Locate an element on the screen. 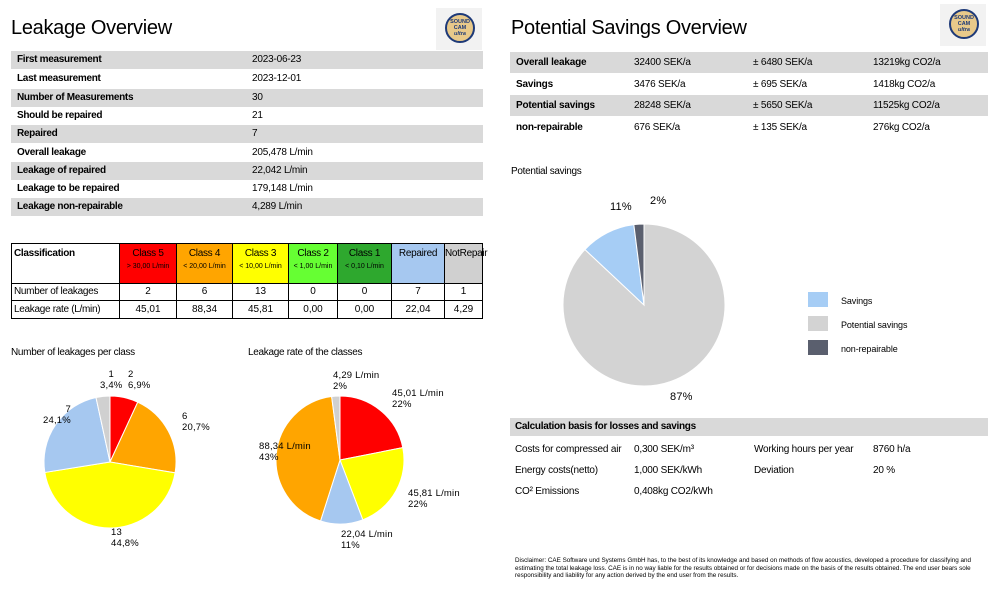  class-threshold: > 30,00 L/min is located at coordinates (148, 266).